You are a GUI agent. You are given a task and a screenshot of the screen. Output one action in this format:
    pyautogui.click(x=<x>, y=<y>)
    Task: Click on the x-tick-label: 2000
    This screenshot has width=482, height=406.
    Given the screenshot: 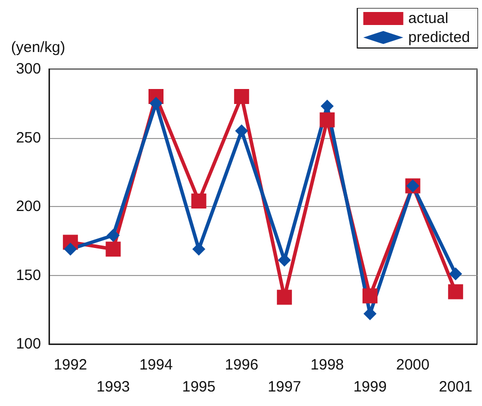 What is the action you would take?
    pyautogui.click(x=413, y=365)
    